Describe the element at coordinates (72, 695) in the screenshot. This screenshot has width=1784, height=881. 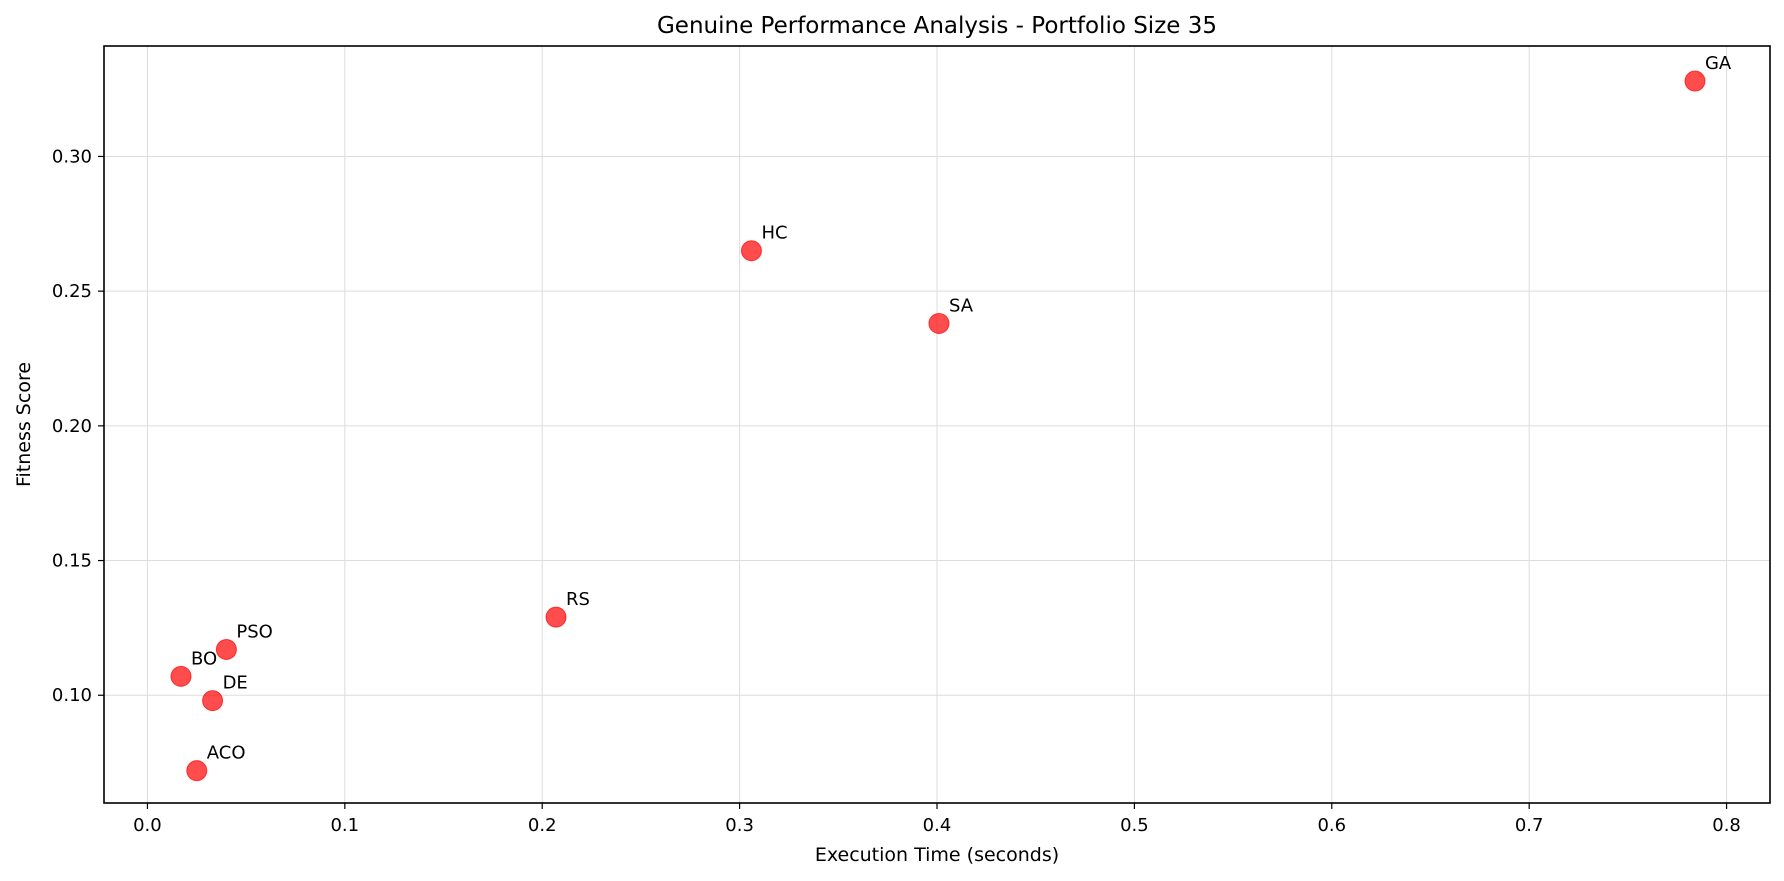
I see `y-tick-label-0: 0.10` at that location.